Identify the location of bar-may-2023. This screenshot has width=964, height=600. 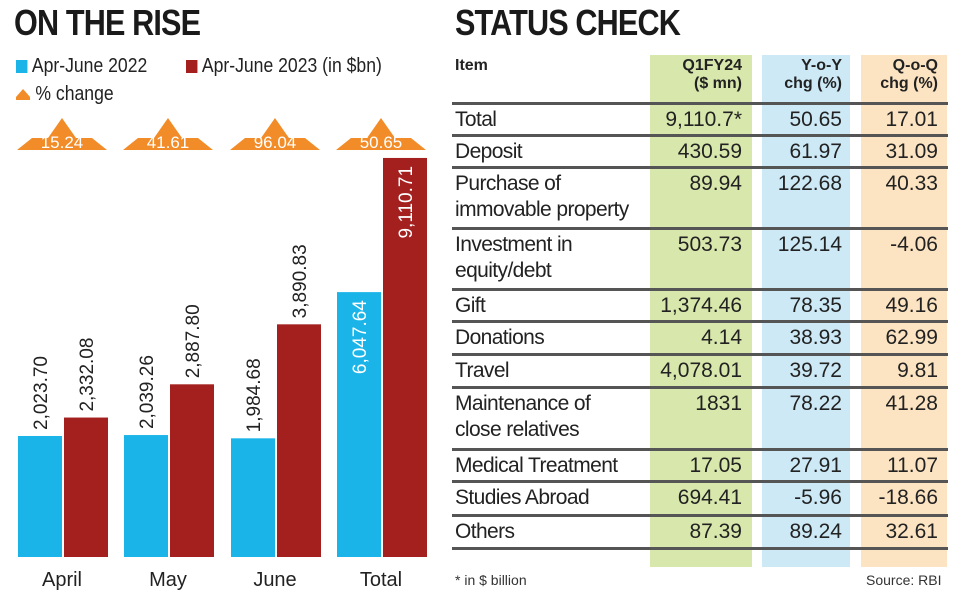
(192, 470).